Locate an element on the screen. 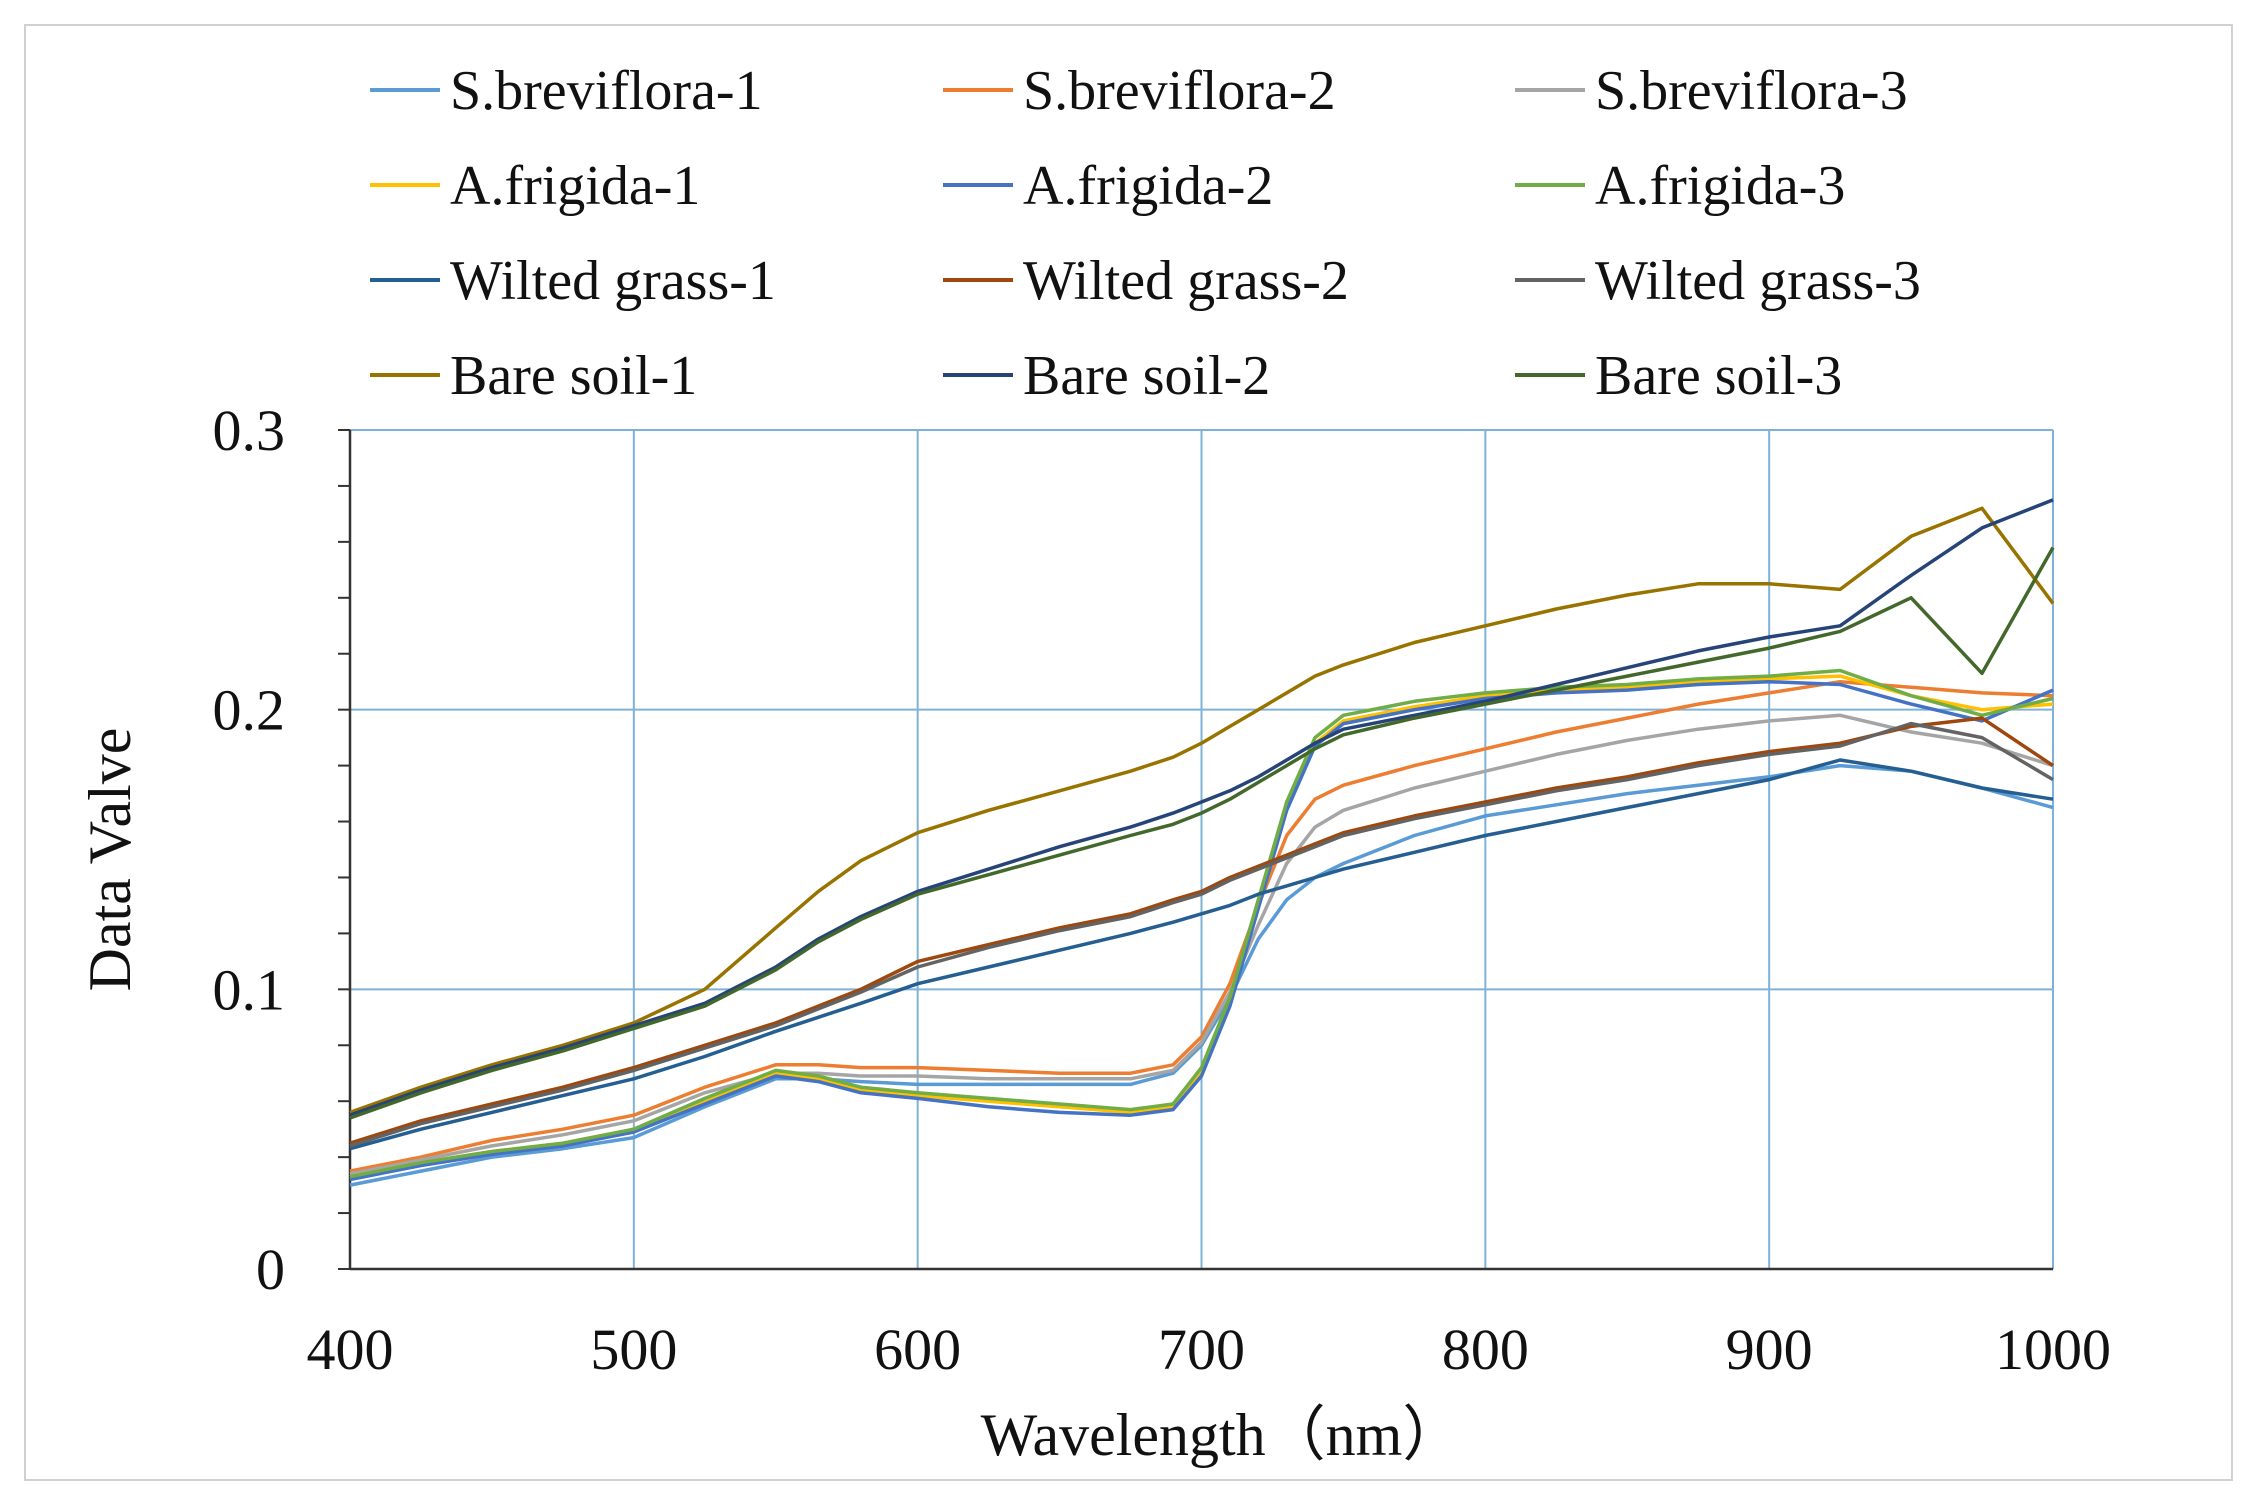 The width and height of the screenshot is (2257, 1505). legend-label-a-frigida-2: A.frigida-2 is located at coordinates (1148, 186).